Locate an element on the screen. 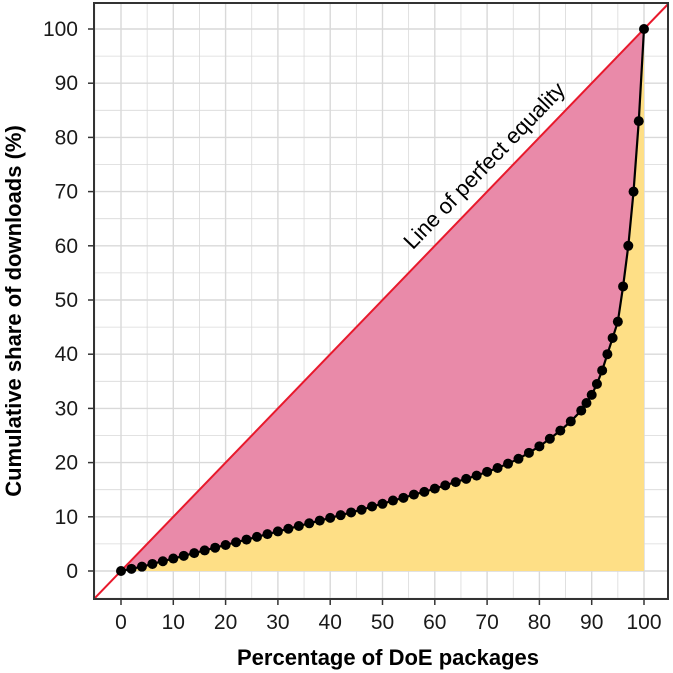 The width and height of the screenshot is (673, 673). x-tick-label: 90 is located at coordinates (591, 622).